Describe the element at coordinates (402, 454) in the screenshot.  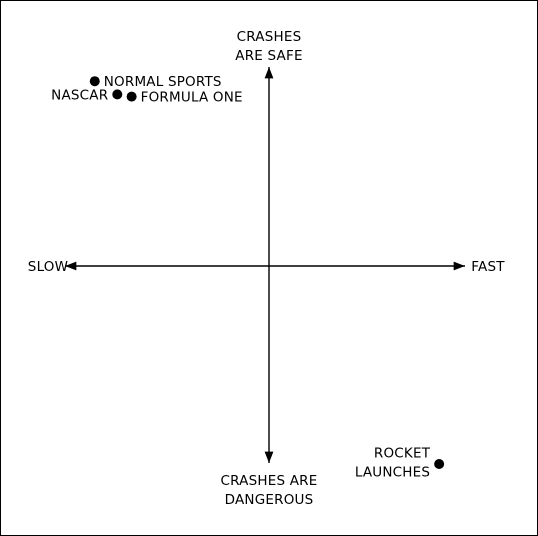
I see `point-label-rocket-launches-line-1: ROCKET` at that location.